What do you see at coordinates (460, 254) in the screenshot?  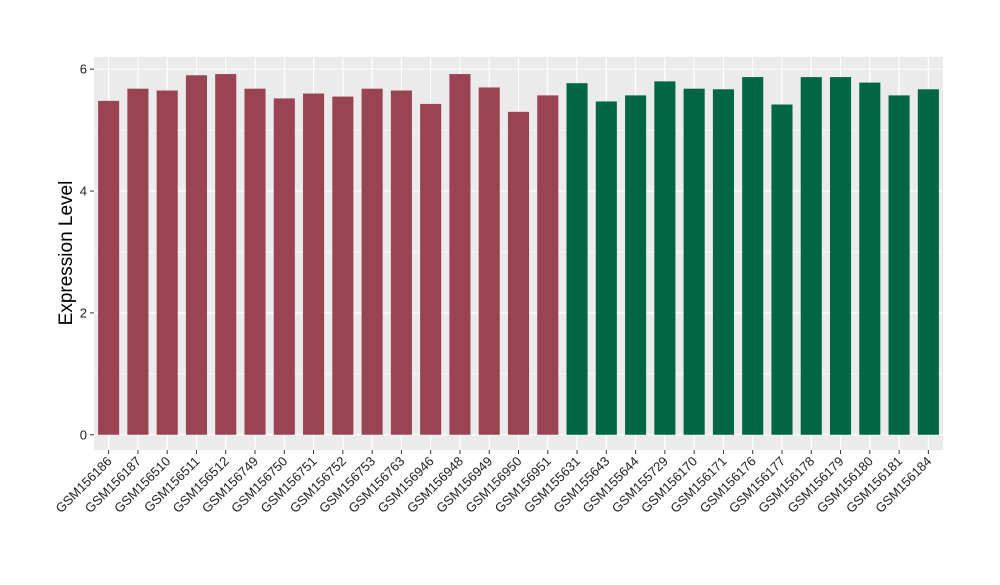 I see `bar-GSM156948` at bounding box center [460, 254].